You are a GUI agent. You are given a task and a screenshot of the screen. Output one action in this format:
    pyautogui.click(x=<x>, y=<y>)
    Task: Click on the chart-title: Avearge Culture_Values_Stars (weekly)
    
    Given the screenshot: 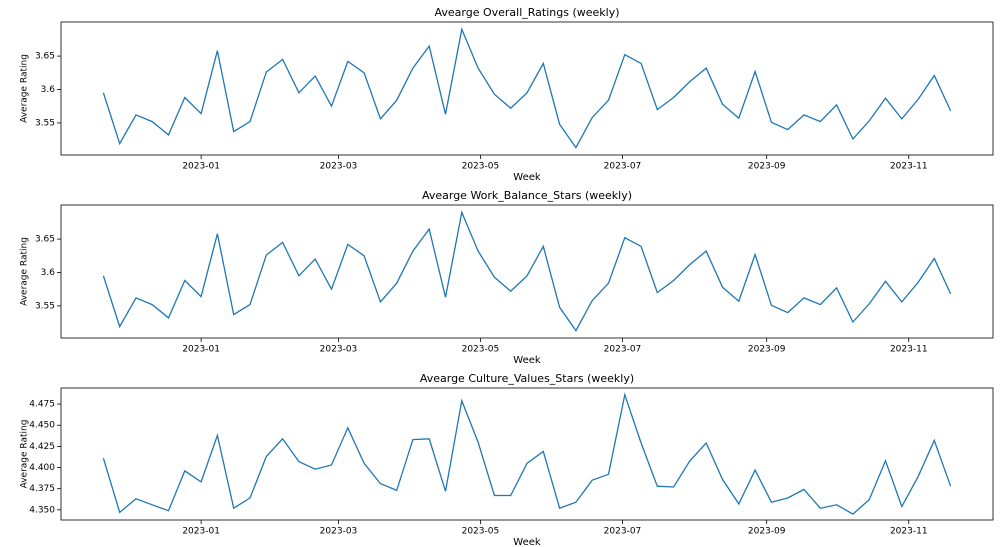 What is the action you would take?
    pyautogui.click(x=527, y=378)
    